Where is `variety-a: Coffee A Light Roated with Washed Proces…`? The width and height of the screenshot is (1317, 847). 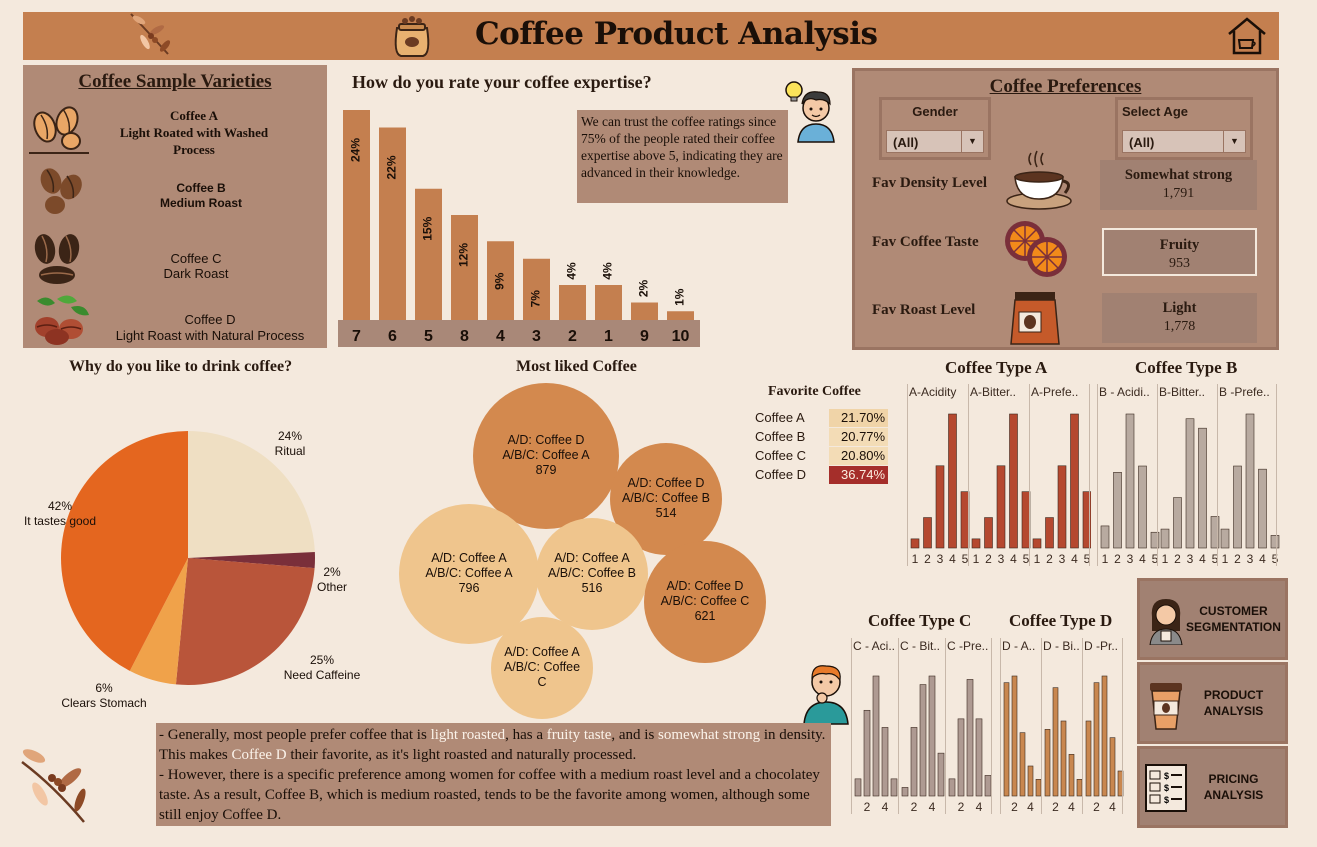 variety-a: Coffee A Light Roated with Washed Proces… is located at coordinates (194, 132).